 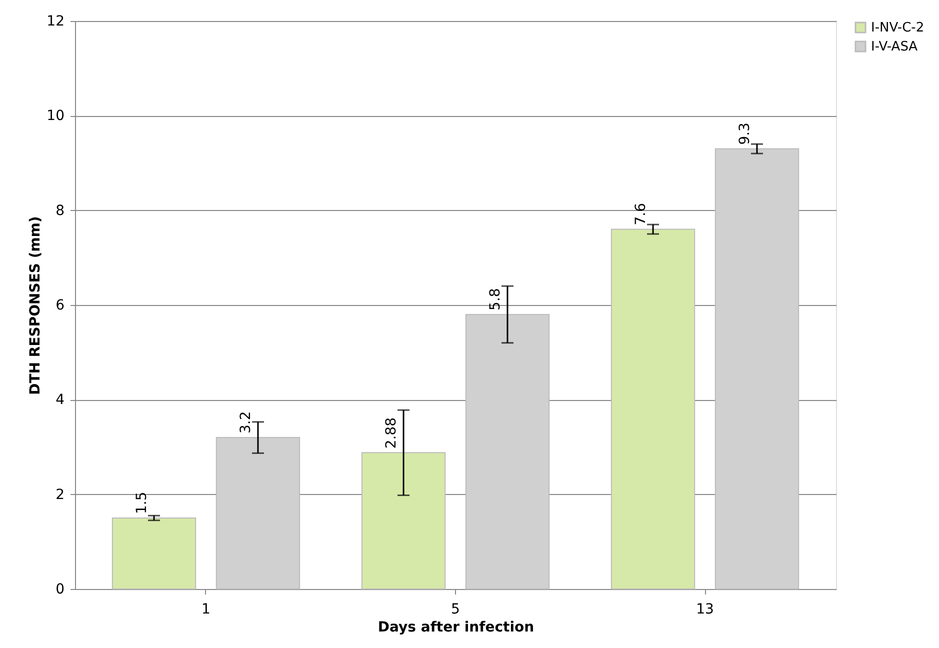 I want to click on x-tick-label: 1, so click(x=206, y=610).